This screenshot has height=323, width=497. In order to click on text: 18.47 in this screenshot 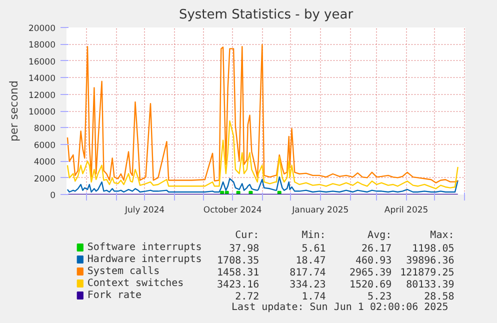, I will do `click(311, 261)`.